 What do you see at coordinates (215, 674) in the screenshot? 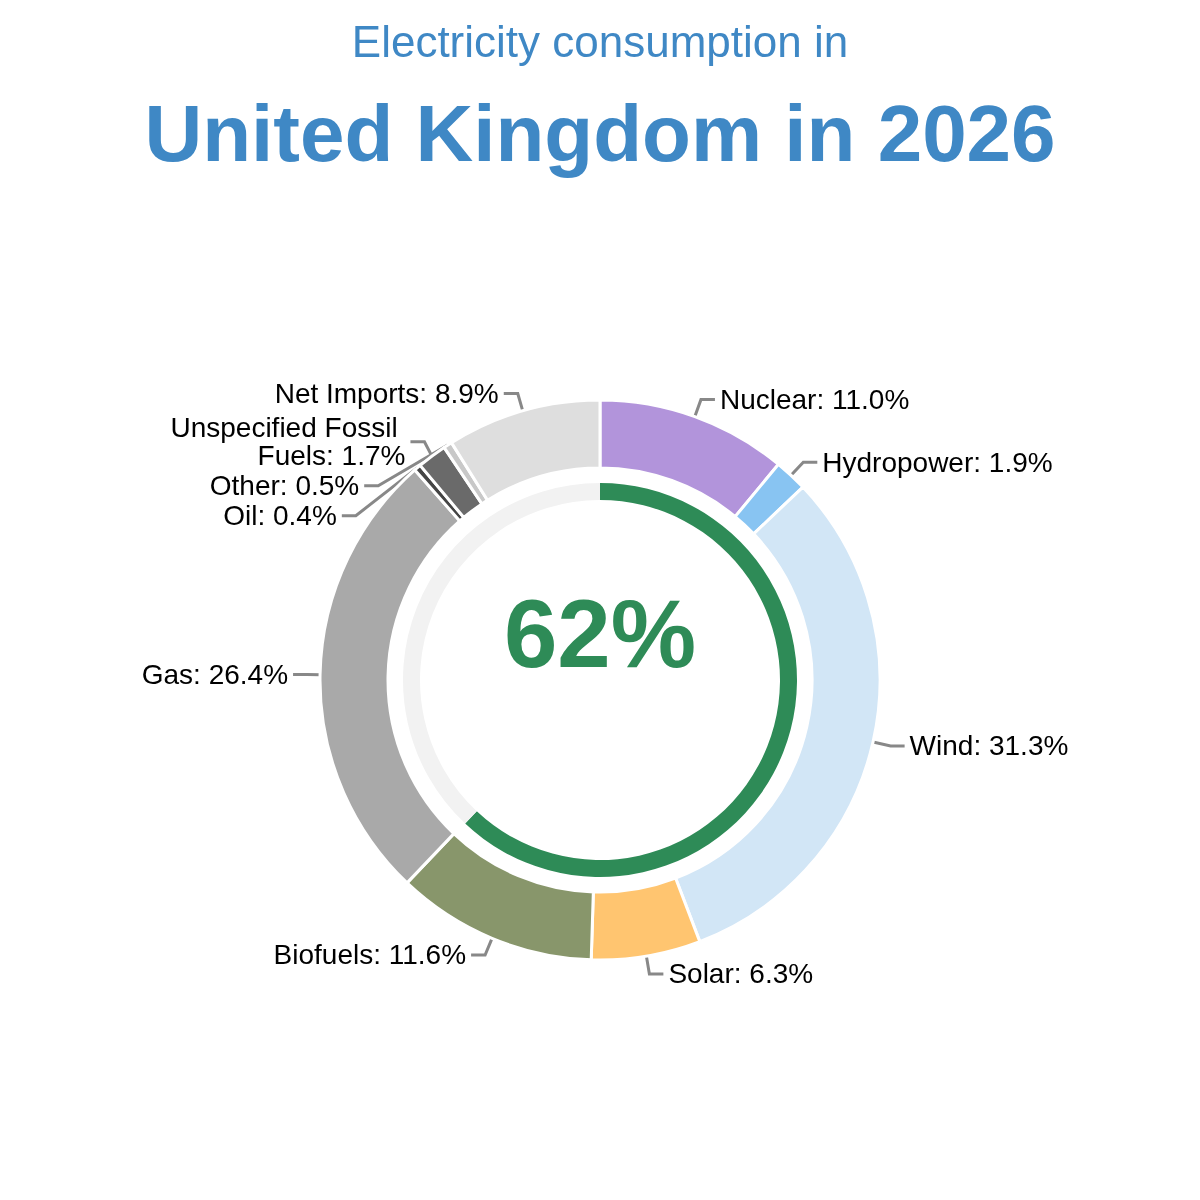
I see `slice-label: Gas: 26.4%` at bounding box center [215, 674].